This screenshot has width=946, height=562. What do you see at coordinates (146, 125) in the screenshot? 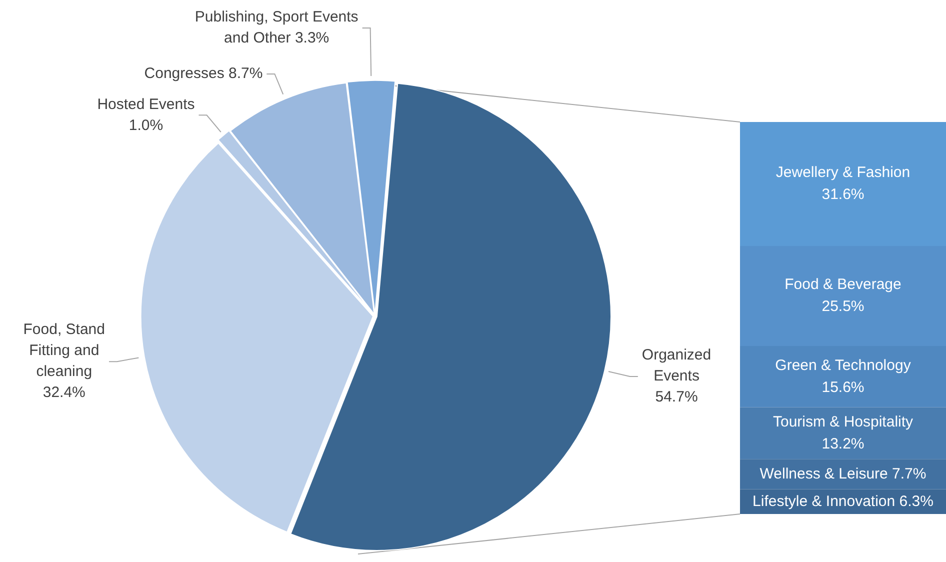
I see `data-label: 1.0%` at bounding box center [146, 125].